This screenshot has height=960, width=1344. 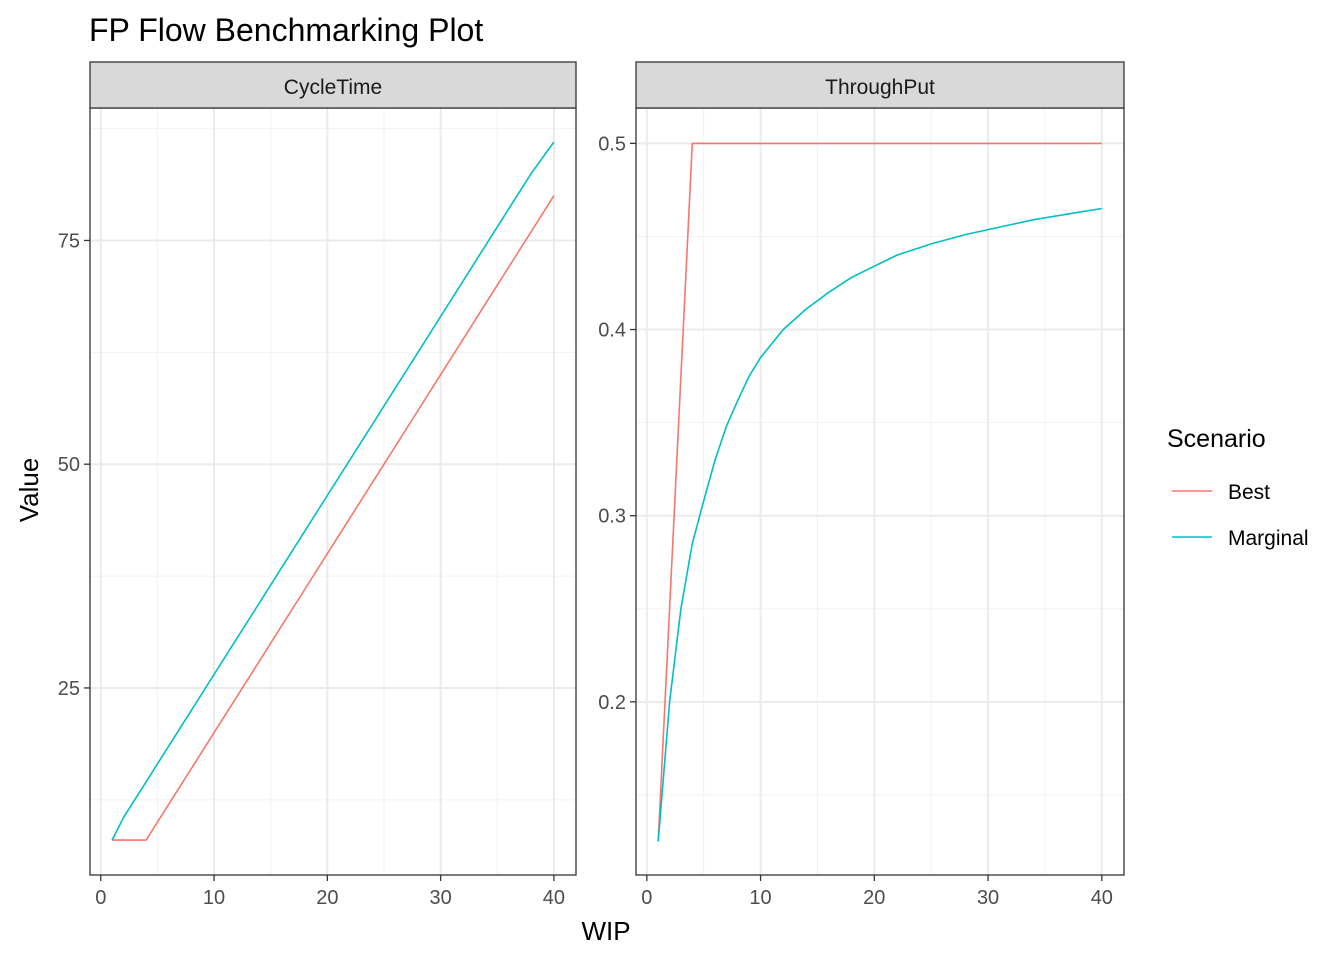 I want to click on legend-label-best: Best, so click(x=1249, y=492).